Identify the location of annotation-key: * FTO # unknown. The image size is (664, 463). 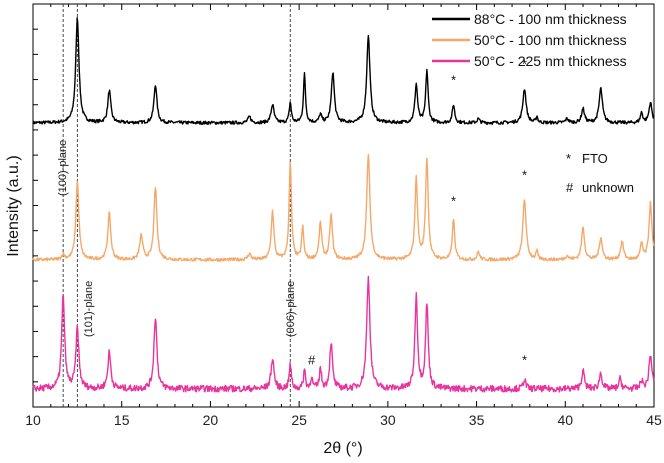
(600, 173).